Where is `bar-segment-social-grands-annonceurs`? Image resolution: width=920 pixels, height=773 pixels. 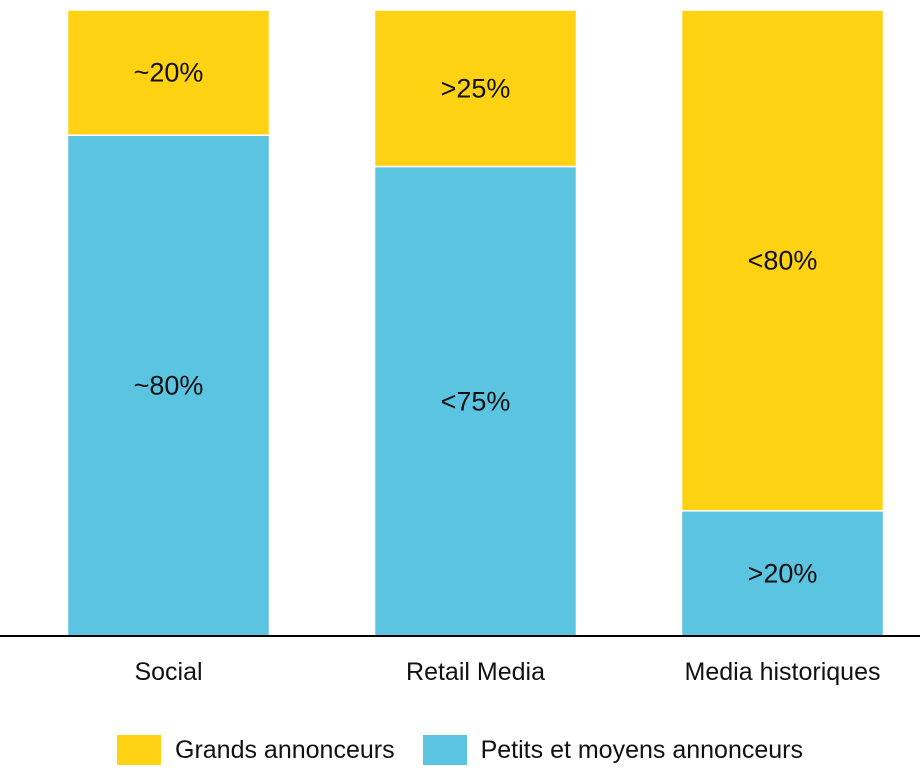
bar-segment-social-grands-annonceurs is located at coordinates (168, 72).